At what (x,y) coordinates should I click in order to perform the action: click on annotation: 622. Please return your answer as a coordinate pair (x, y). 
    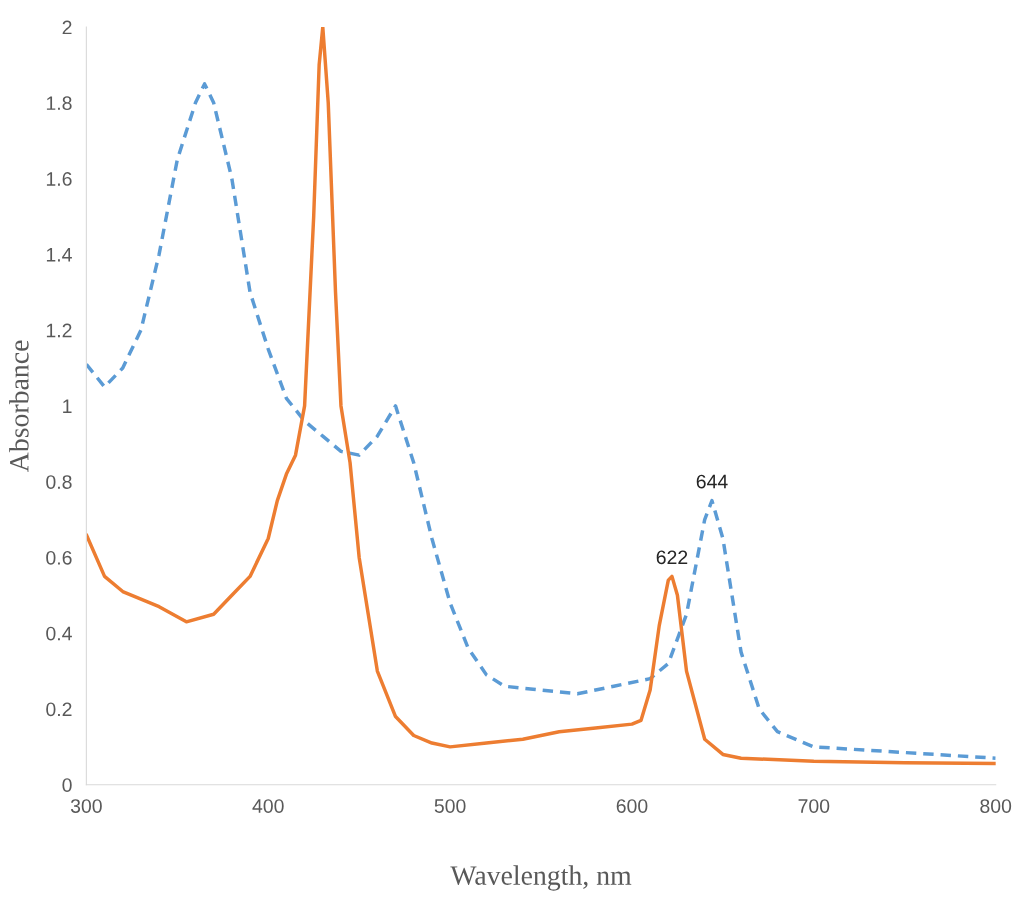
    Looking at the image, I should click on (672, 557).